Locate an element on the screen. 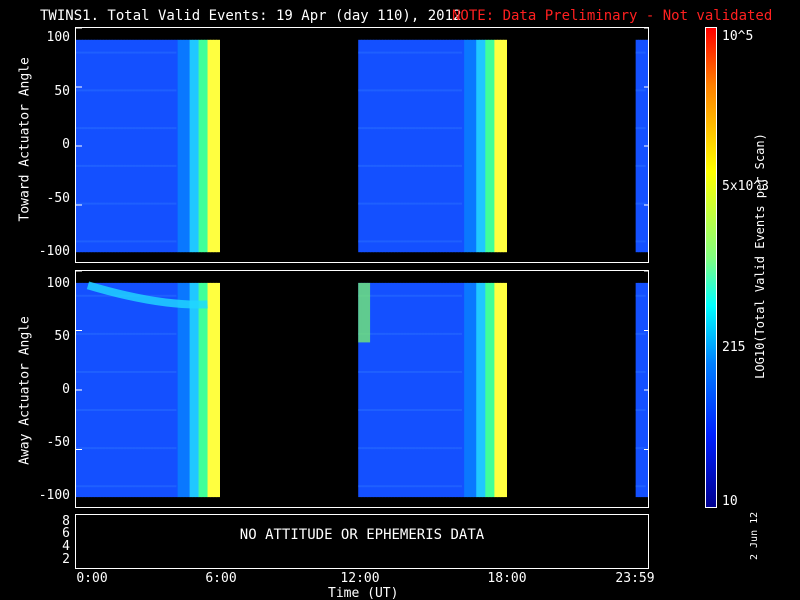  heatmap-feature is located at coordinates (364, 312).